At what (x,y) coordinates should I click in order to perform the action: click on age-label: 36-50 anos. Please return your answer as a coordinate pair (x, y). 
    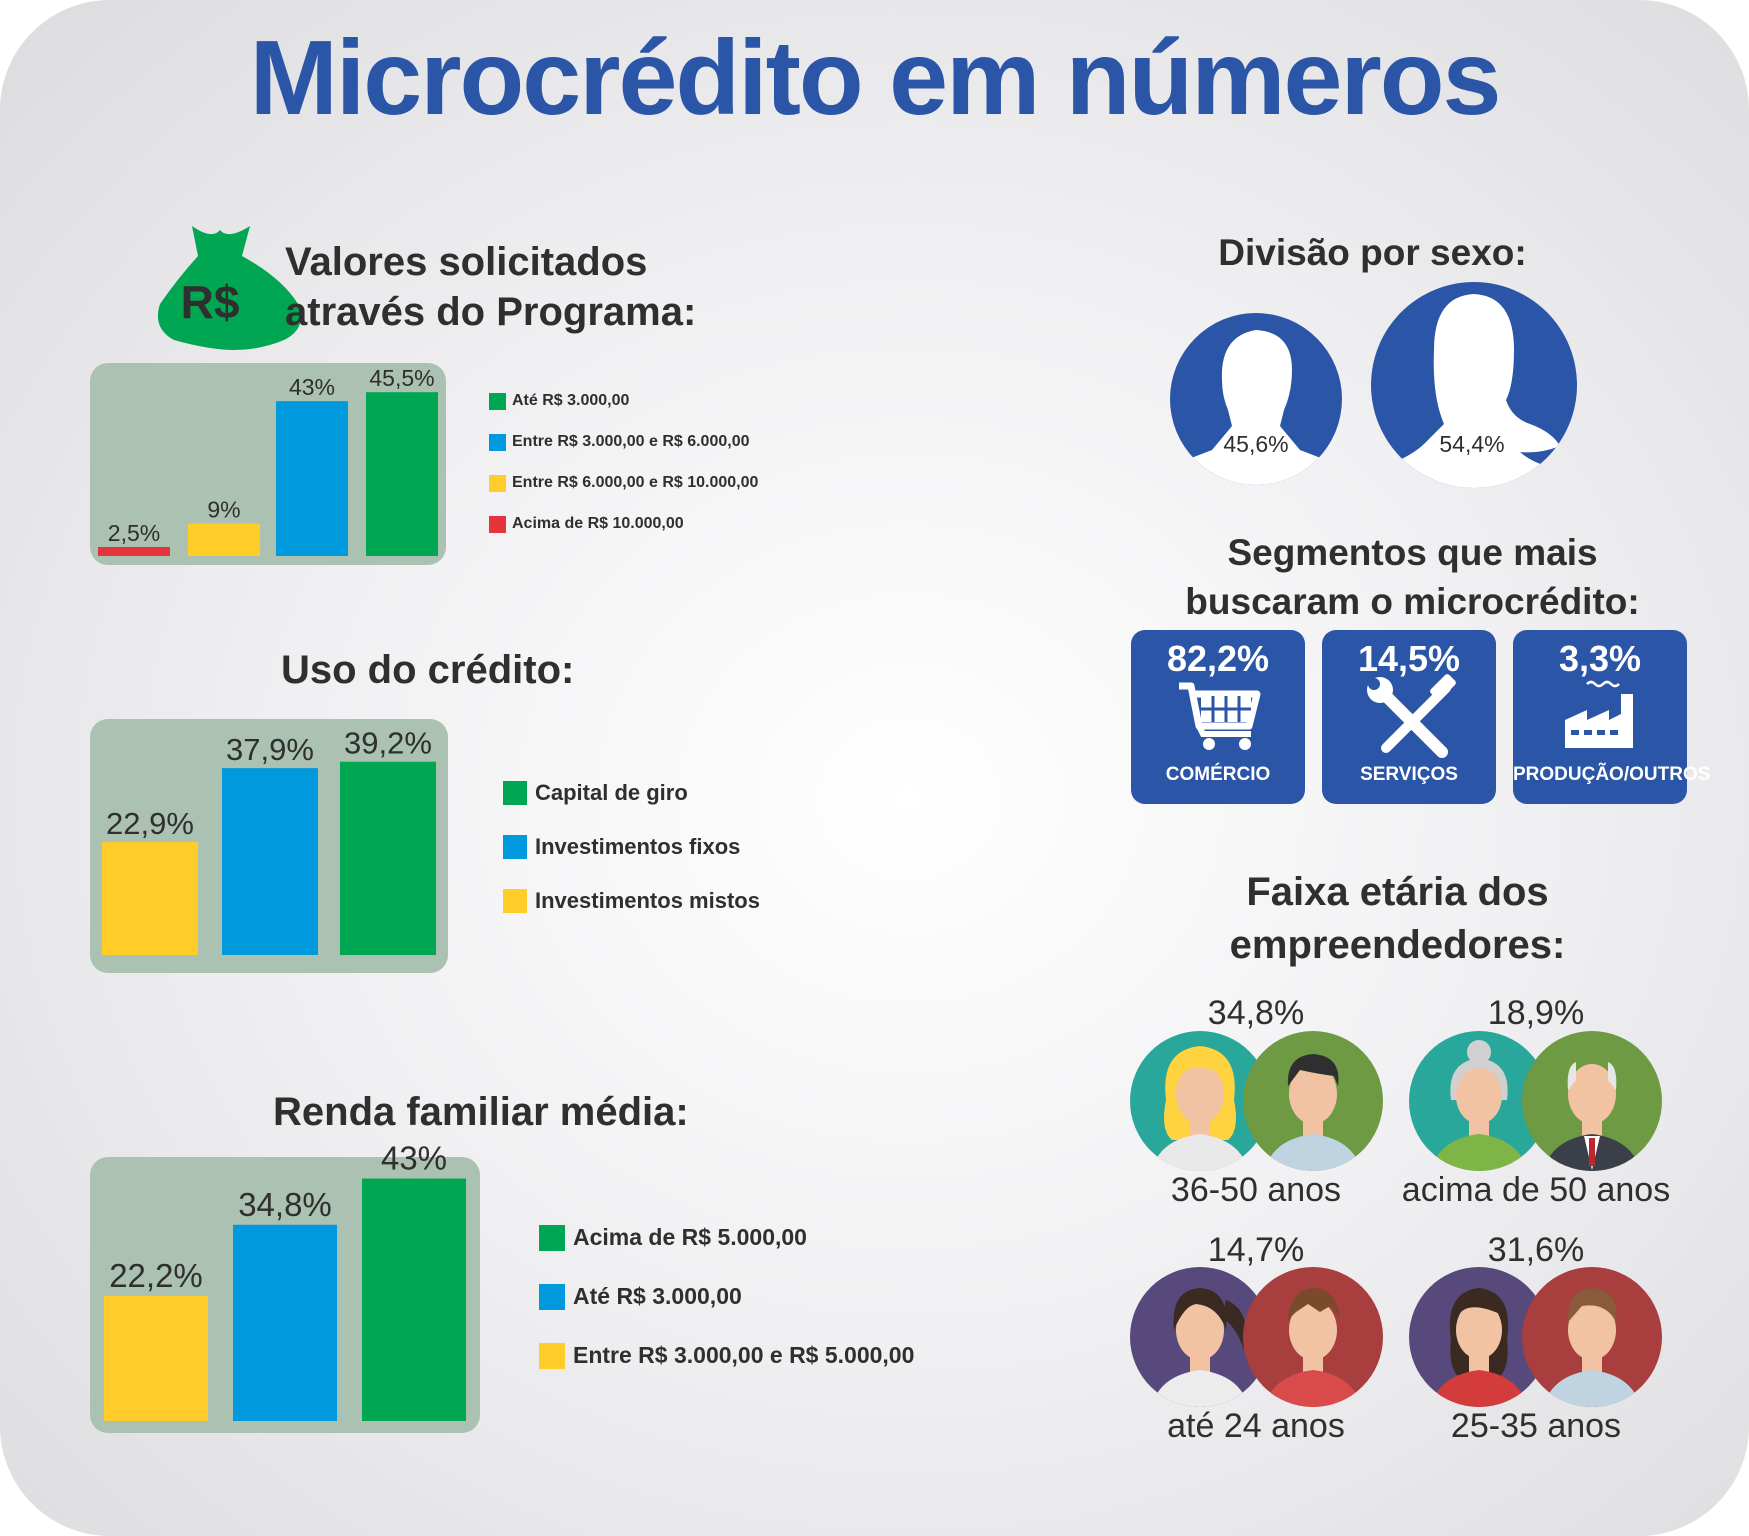
    Looking at the image, I should click on (1256, 1190).